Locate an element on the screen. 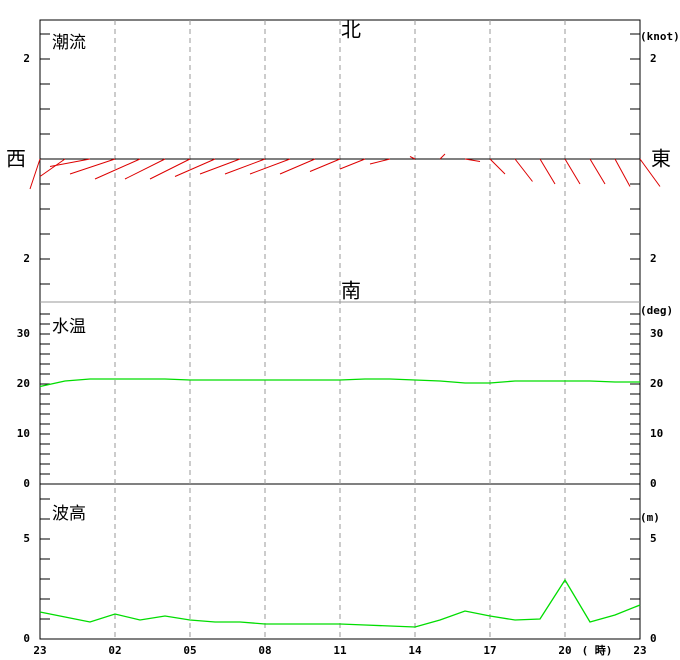 The height and width of the screenshot is (660, 680). x-tick-label: 02 is located at coordinates (114, 650).